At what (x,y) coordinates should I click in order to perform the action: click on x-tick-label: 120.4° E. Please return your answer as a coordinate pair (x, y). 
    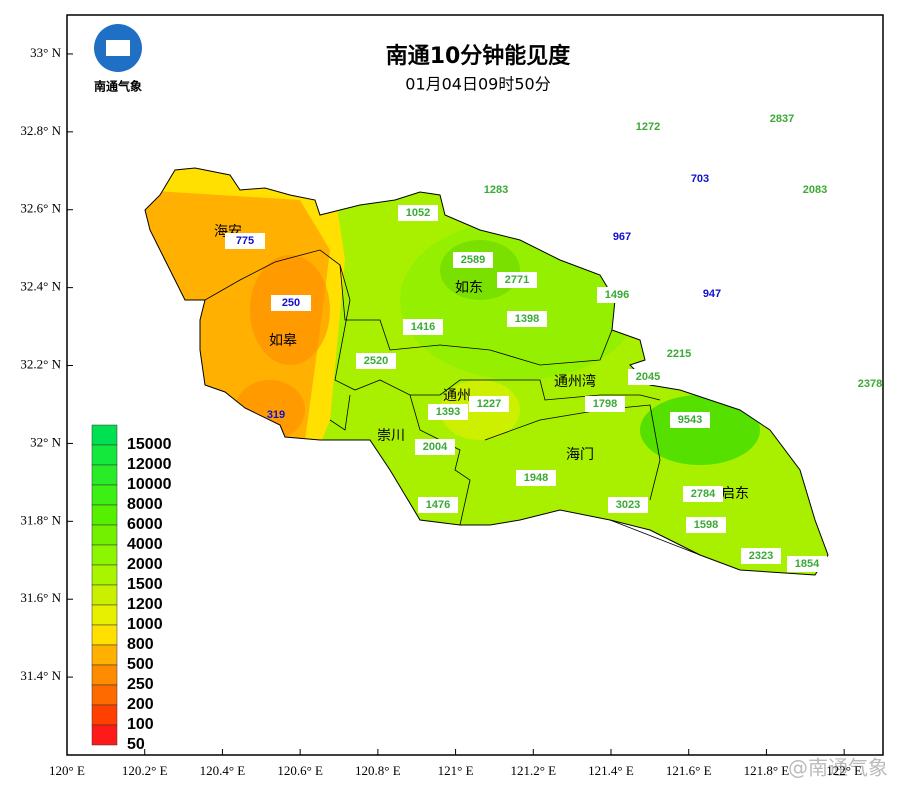
    Looking at the image, I should click on (223, 770).